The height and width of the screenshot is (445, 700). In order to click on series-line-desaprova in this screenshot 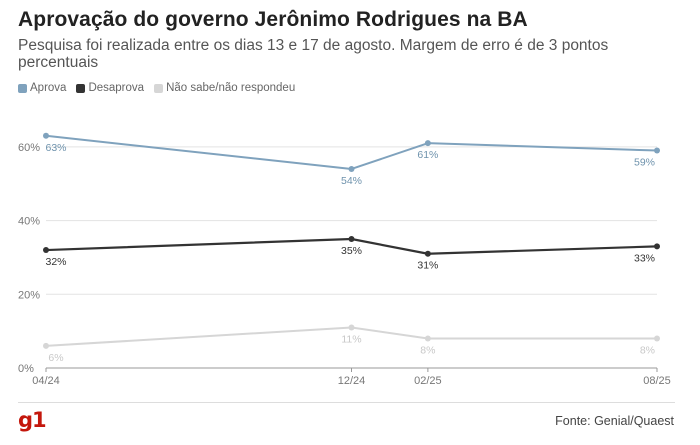, I will do `click(351, 246)`.